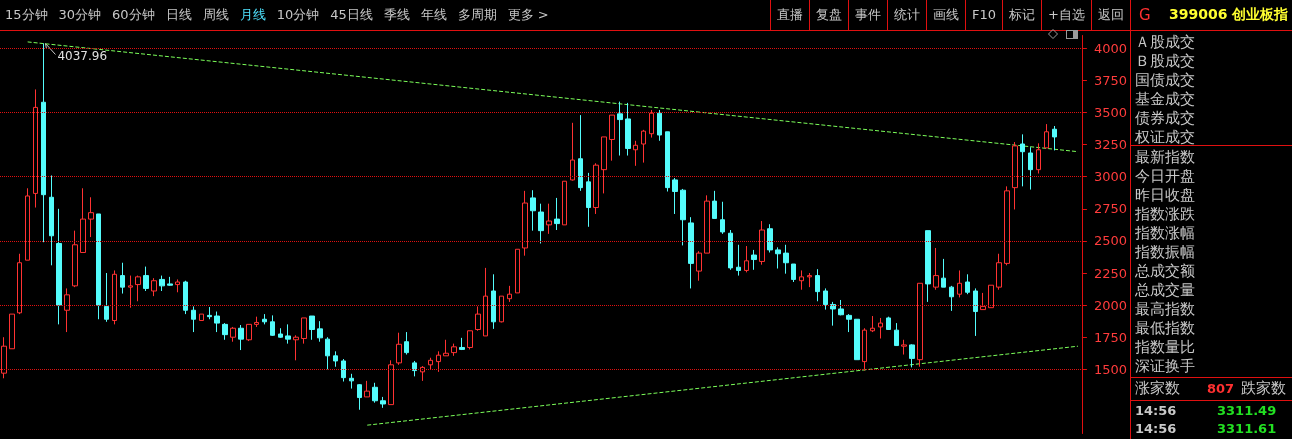 The height and width of the screenshot is (439, 1292). What do you see at coordinates (82, 56) in the screenshot?
I see `annotation: 4037.96` at bounding box center [82, 56].